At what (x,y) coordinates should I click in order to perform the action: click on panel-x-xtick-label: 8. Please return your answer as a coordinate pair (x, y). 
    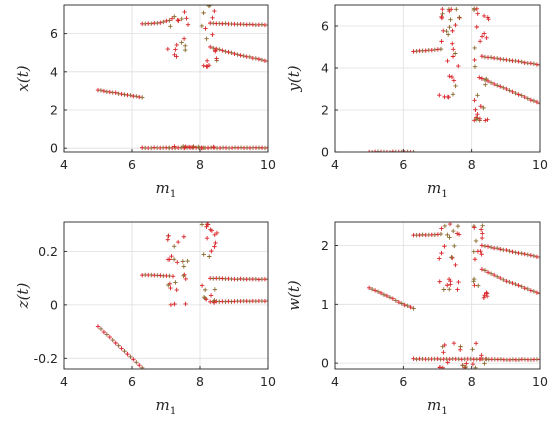
    Looking at the image, I should click on (200, 164).